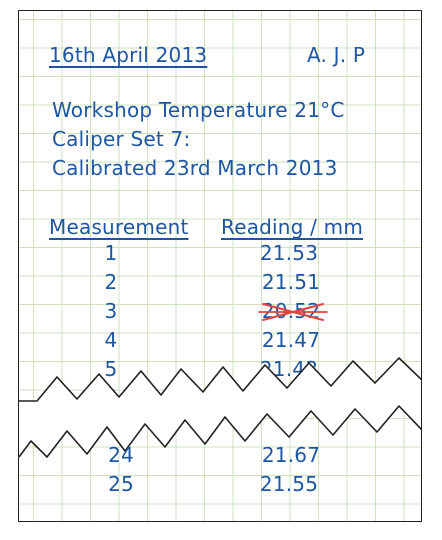 The height and width of the screenshot is (540, 442). Describe the element at coordinates (111, 369) in the screenshot. I see `measurement-number: 5` at that location.